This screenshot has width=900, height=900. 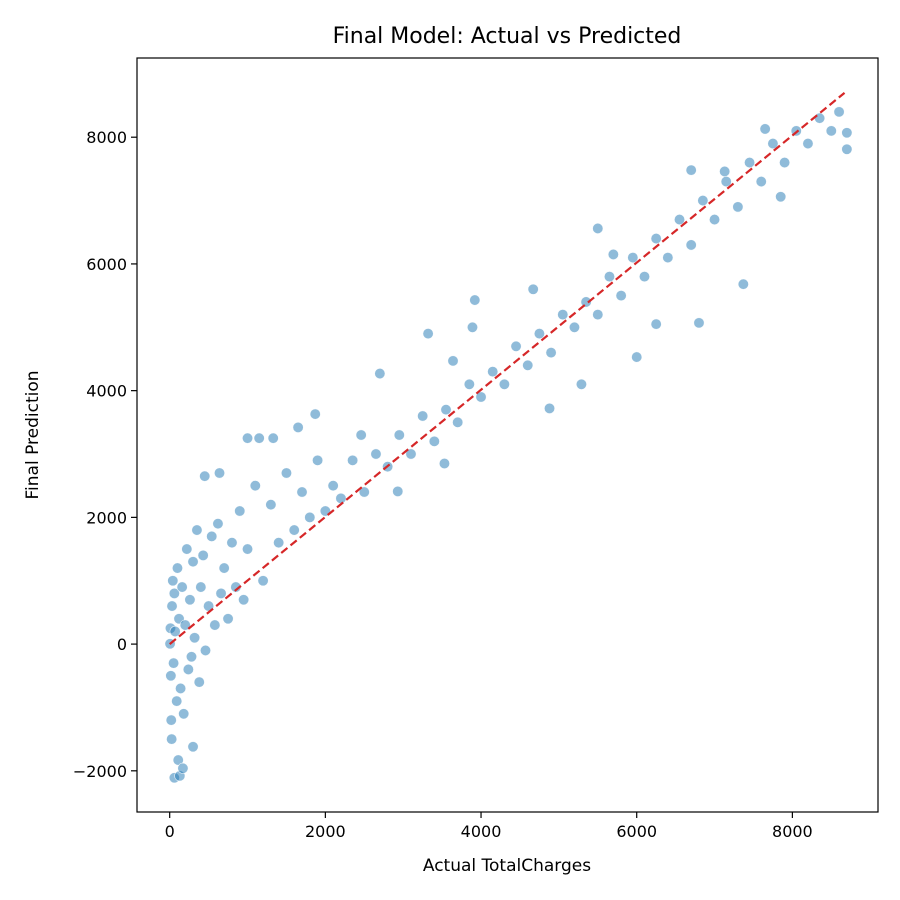 What do you see at coordinates (325, 831) in the screenshot?
I see `x-tick-label: 2000` at bounding box center [325, 831].